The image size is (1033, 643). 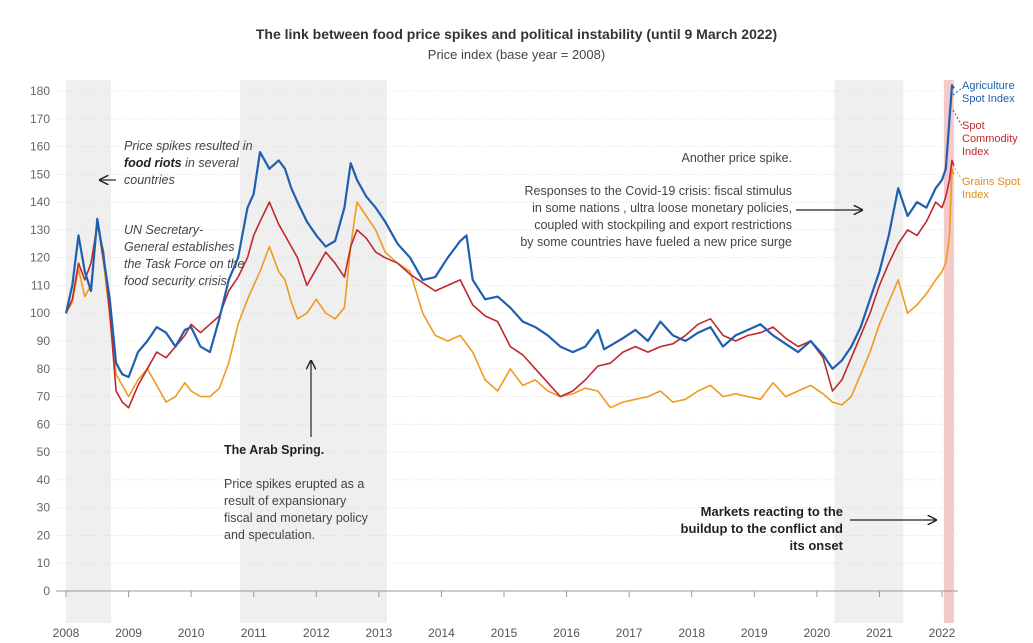 What do you see at coordinates (44, 535) in the screenshot?
I see `y-tick-label: 20` at bounding box center [44, 535].